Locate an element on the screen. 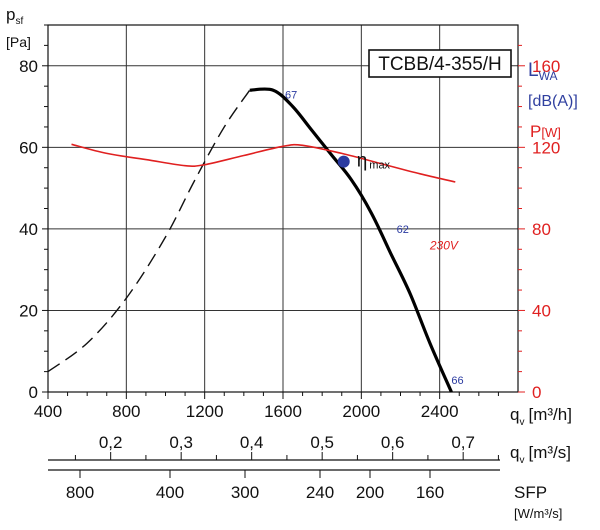 Image resolution: width=600 pixels, height=530 pixels. sfp-tick-label: 300 is located at coordinates (245, 492).